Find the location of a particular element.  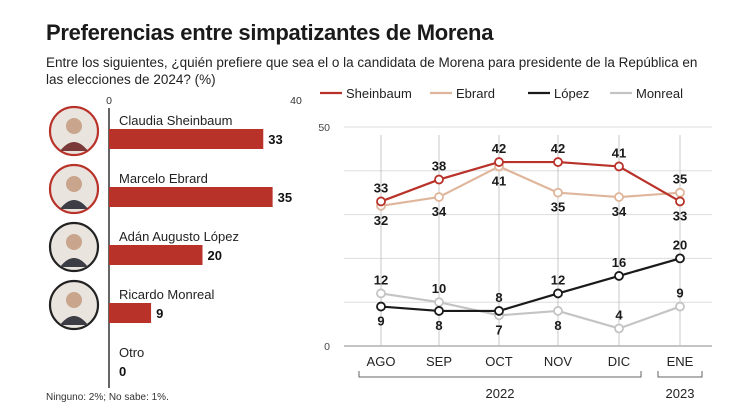

legend-label: Sheinbaum is located at coordinates (379, 93).